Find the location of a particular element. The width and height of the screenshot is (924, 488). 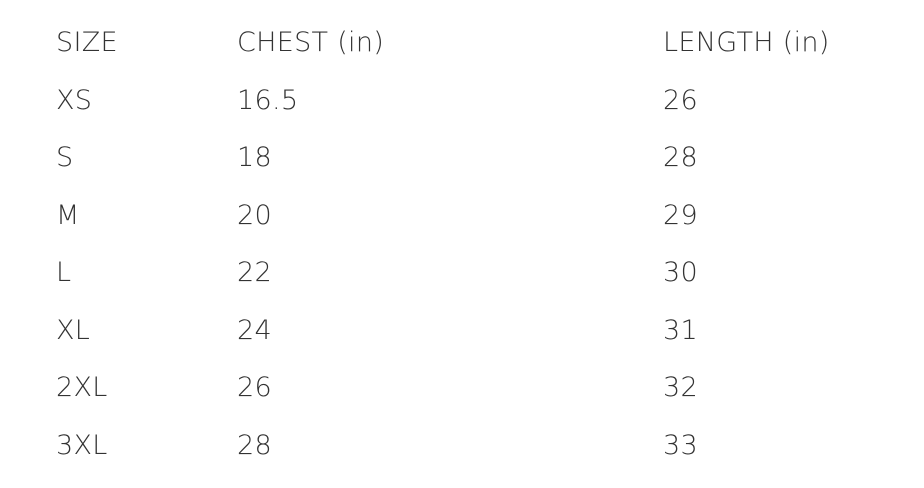

chest-cell: 28 is located at coordinates (254, 445).